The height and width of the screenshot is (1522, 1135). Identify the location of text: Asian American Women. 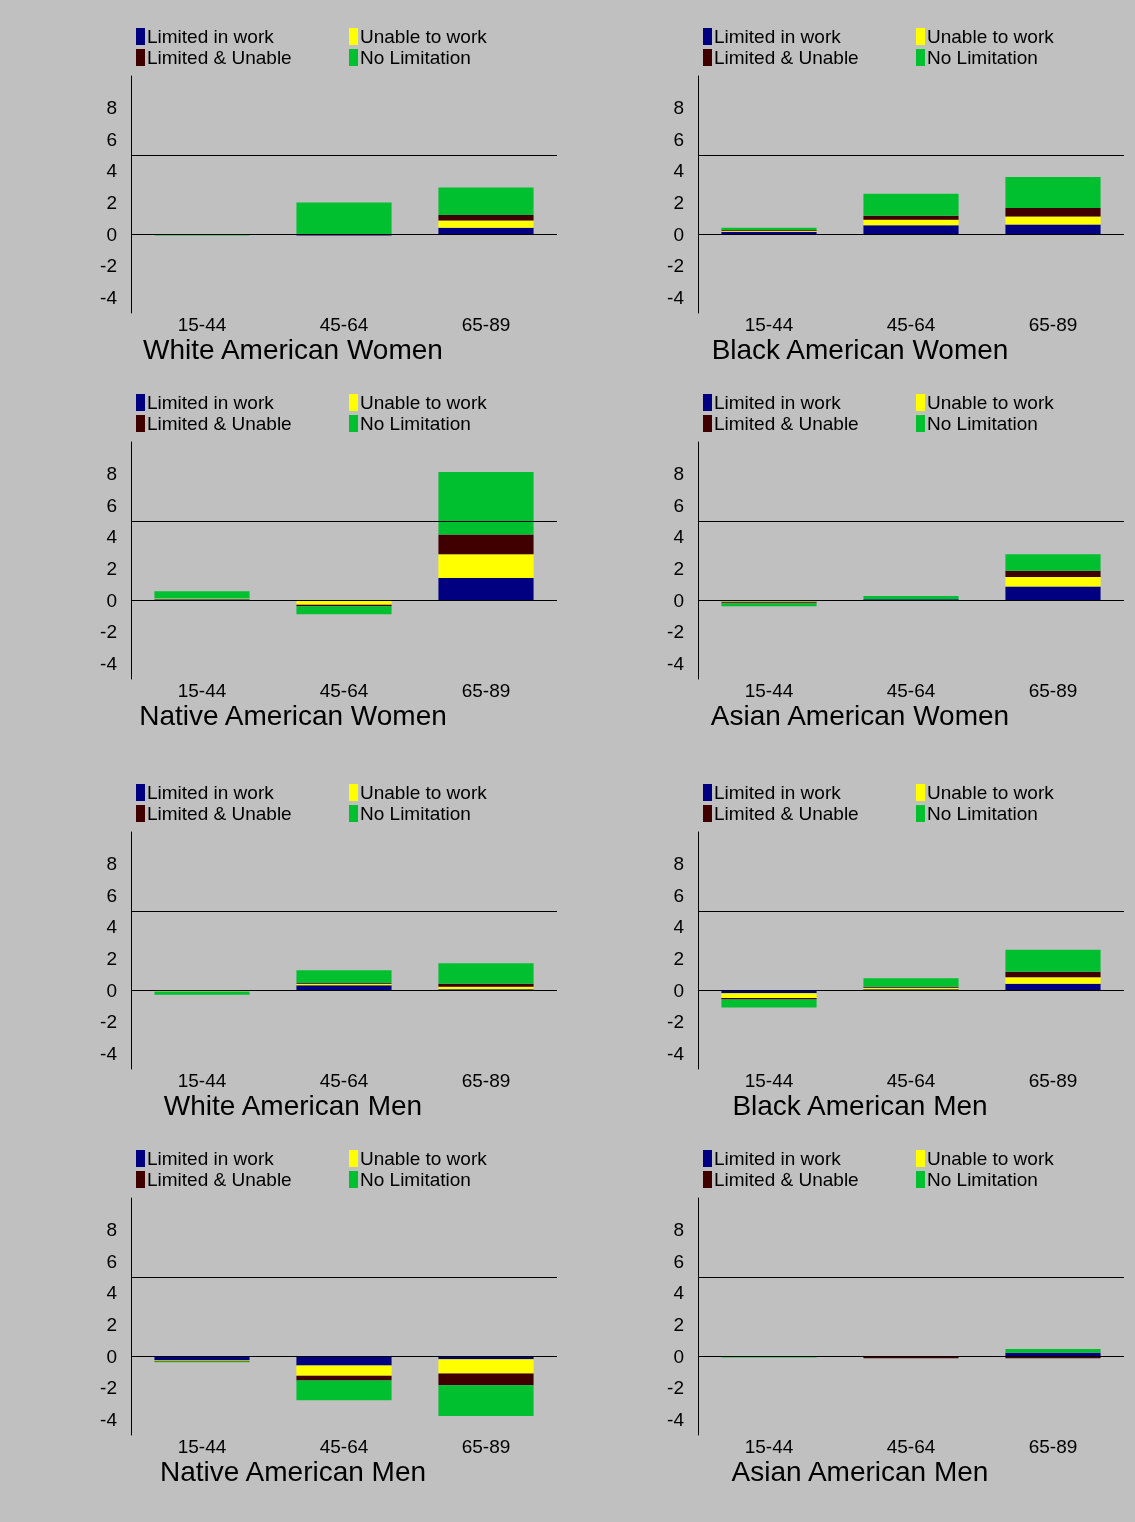
(860, 715).